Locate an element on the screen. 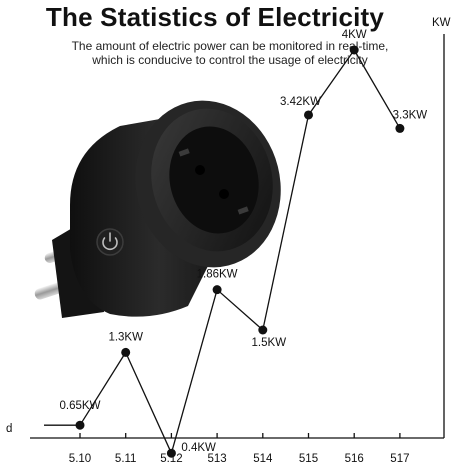 Image resolution: width=470 pixels, height=470 pixels. socket-recess is located at coordinates (214, 180).